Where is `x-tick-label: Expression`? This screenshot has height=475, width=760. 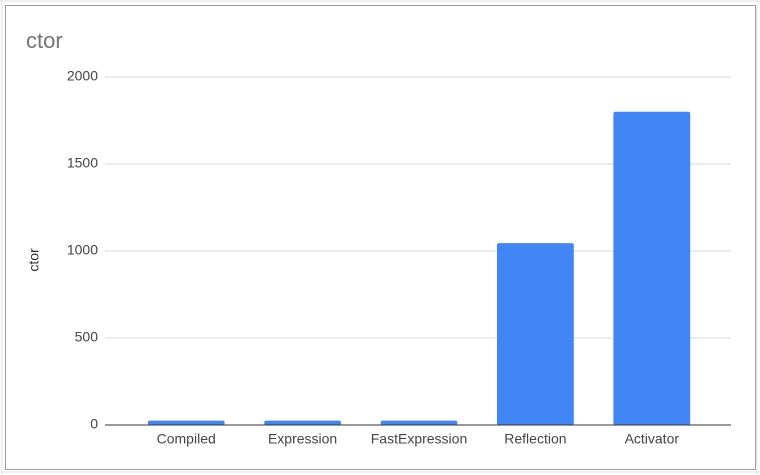 x-tick-label: Expression is located at coordinates (302, 439).